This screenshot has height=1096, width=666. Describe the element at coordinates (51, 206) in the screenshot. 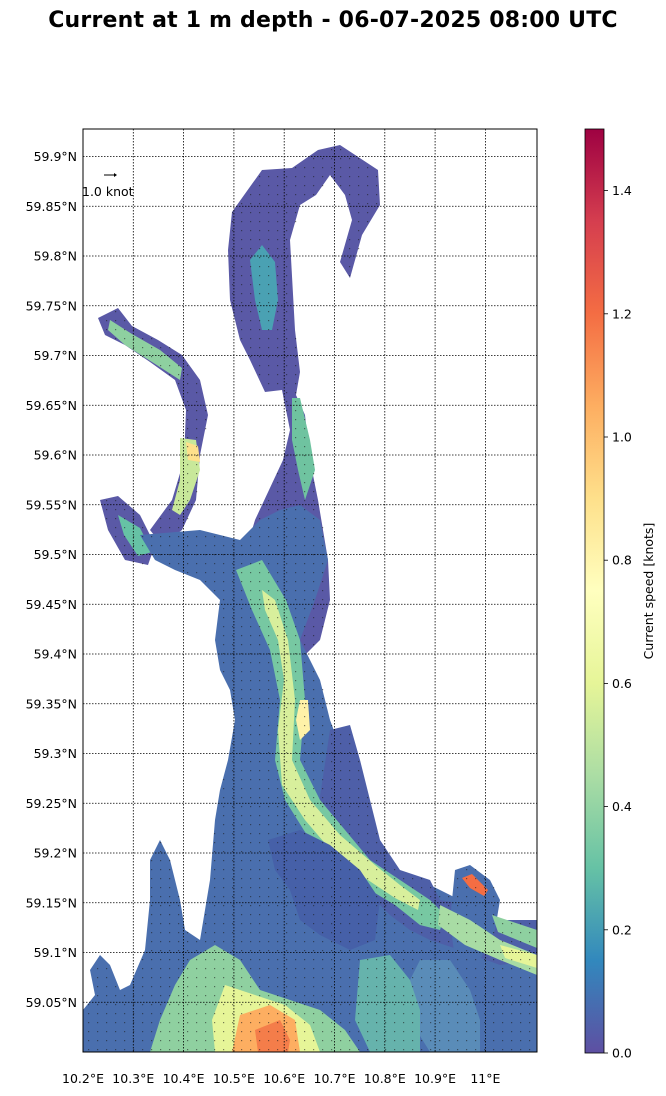

I see `lat-tick-label: 59.85°N` at that location.